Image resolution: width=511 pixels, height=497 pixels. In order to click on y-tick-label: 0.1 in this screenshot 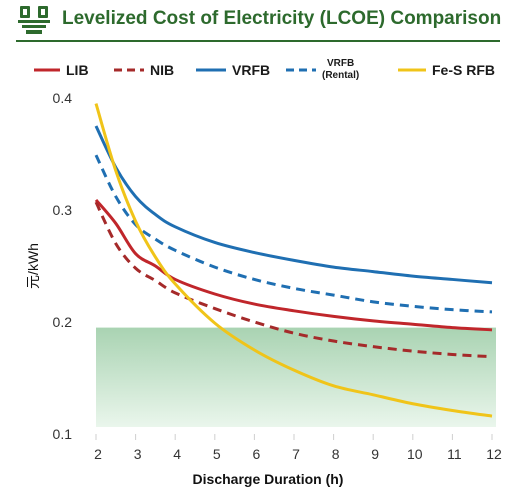, I will do `click(63, 434)`.